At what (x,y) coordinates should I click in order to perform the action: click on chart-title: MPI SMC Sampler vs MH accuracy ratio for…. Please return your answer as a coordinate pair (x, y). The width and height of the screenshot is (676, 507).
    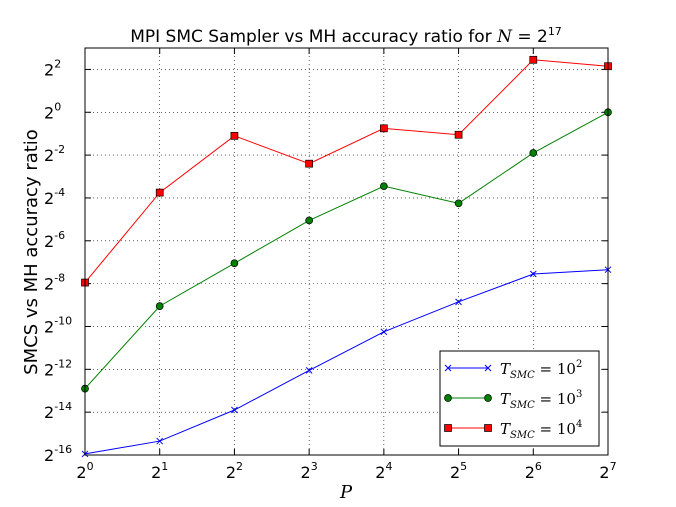
    Looking at the image, I should click on (346, 36).